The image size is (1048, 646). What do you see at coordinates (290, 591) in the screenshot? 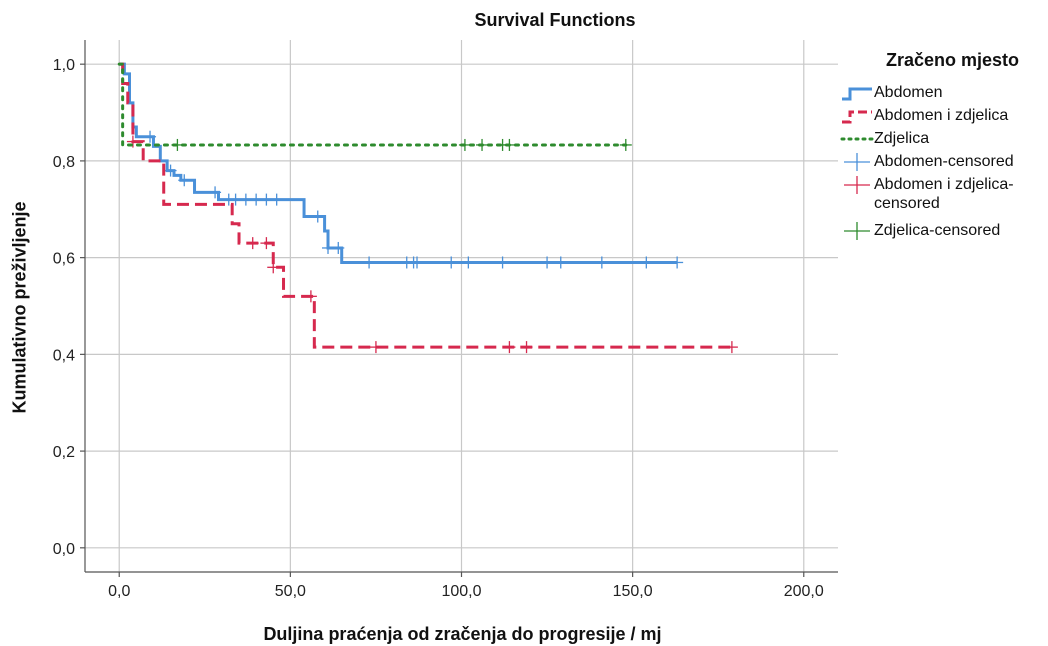
I see `x-tick-label: 50,0` at bounding box center [290, 591].